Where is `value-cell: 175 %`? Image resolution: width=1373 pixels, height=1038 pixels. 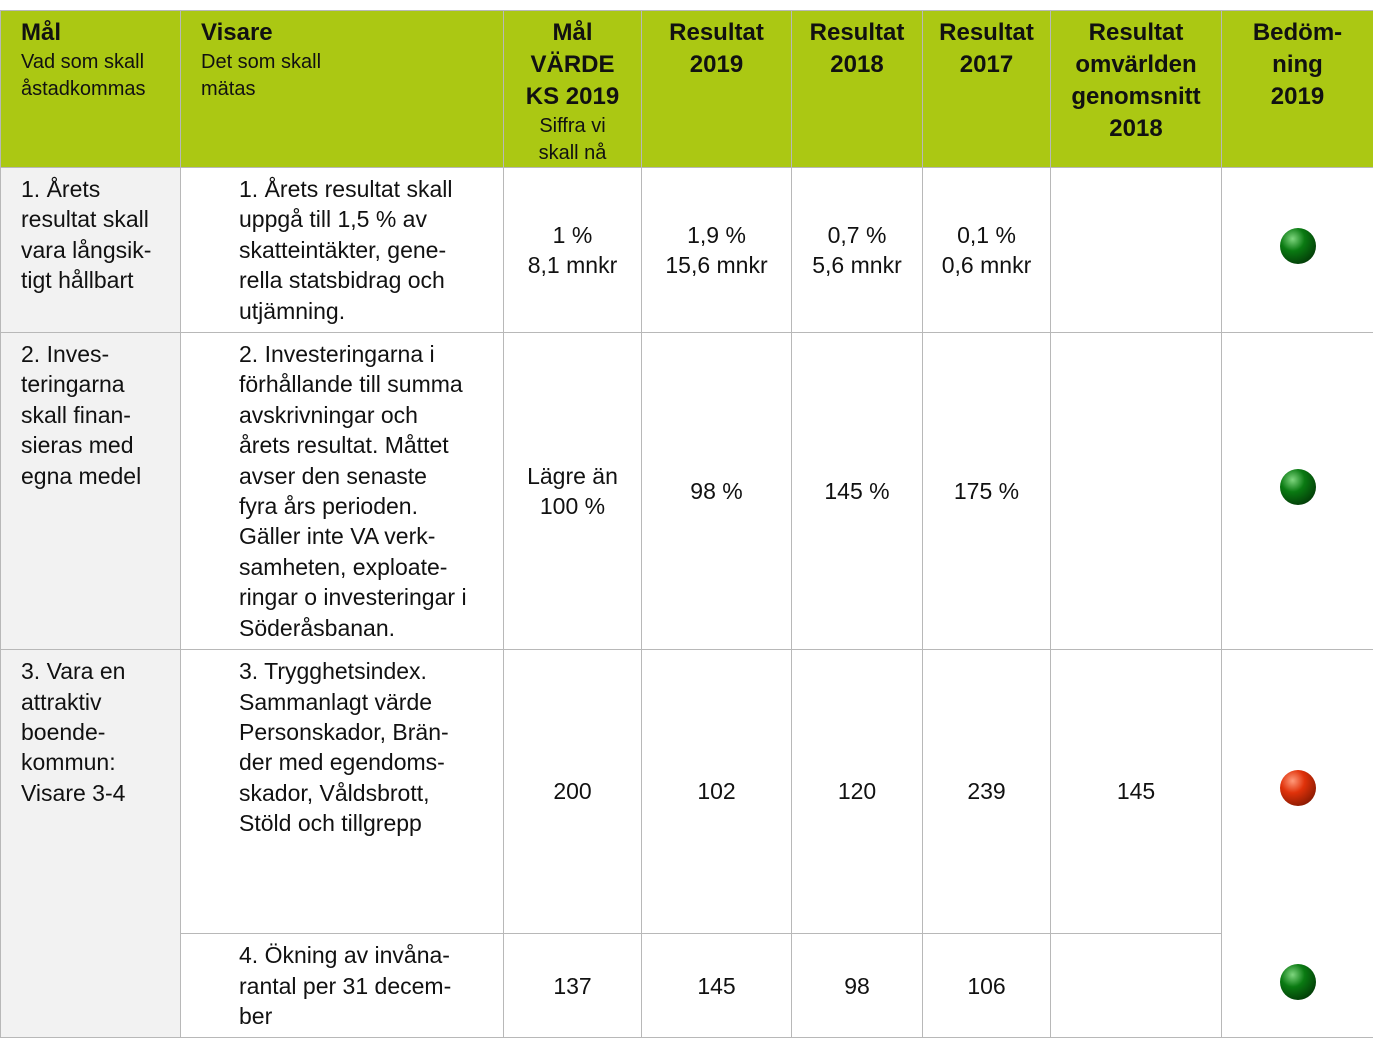
value-cell: 175 % is located at coordinates (987, 491).